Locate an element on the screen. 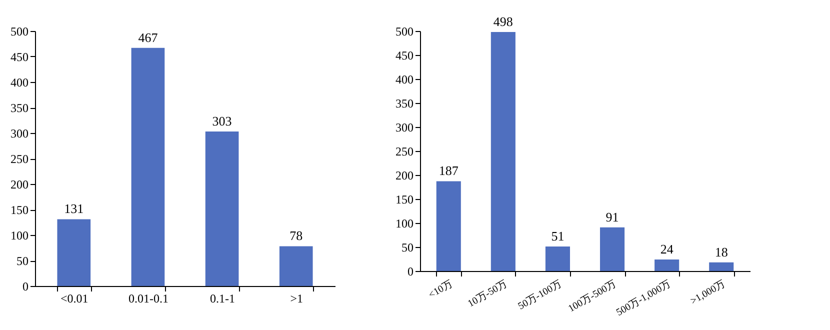 This screenshot has height=330, width=830. x-tick-label: 50万-100万 is located at coordinates (540, 295).